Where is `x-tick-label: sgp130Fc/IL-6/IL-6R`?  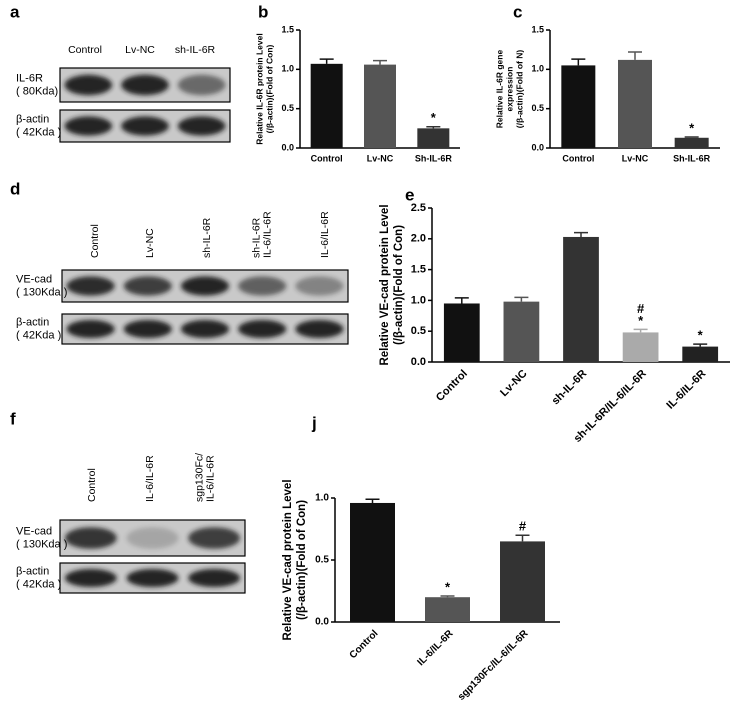
x-tick-label: sgp130Fc/IL-6/IL-6R is located at coordinates (493, 665).